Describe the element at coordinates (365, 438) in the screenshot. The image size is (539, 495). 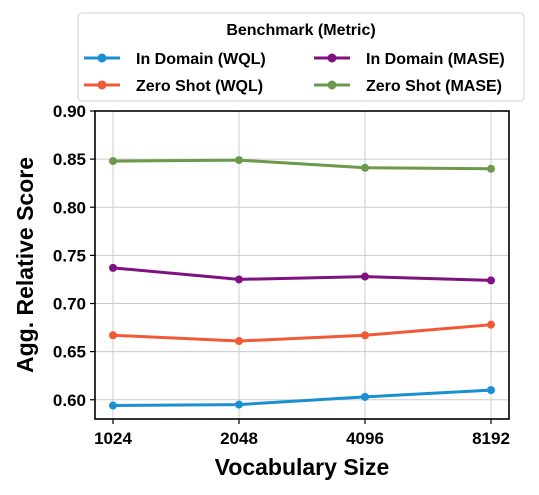
I see `x-tick-label: 4096` at that location.